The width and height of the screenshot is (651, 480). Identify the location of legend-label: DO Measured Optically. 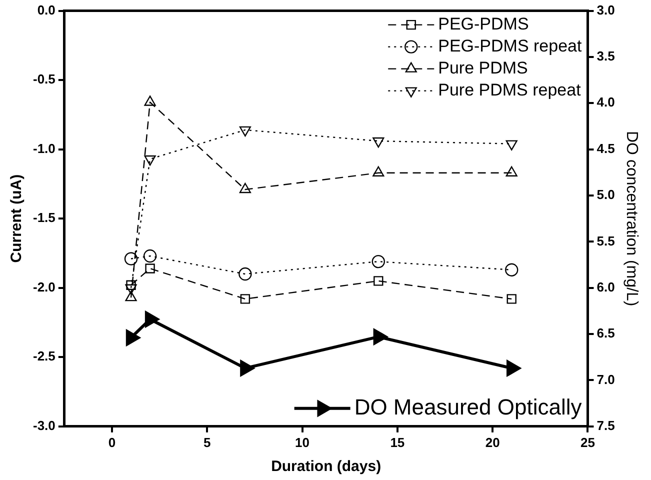
(468, 407).